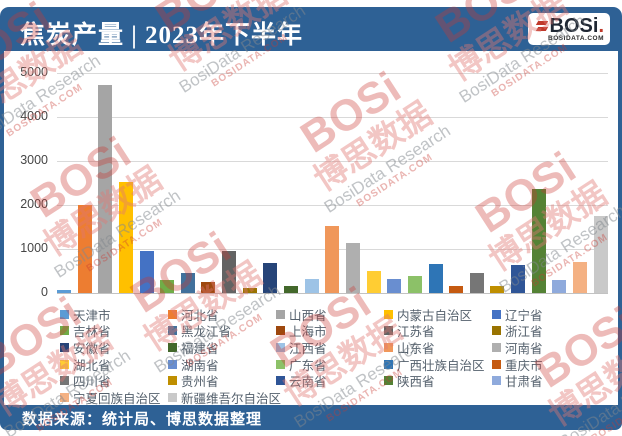 The image size is (622, 436). What do you see at coordinates (554, 331) in the screenshot?
I see `legend-item: 浙江省` at bounding box center [554, 331].